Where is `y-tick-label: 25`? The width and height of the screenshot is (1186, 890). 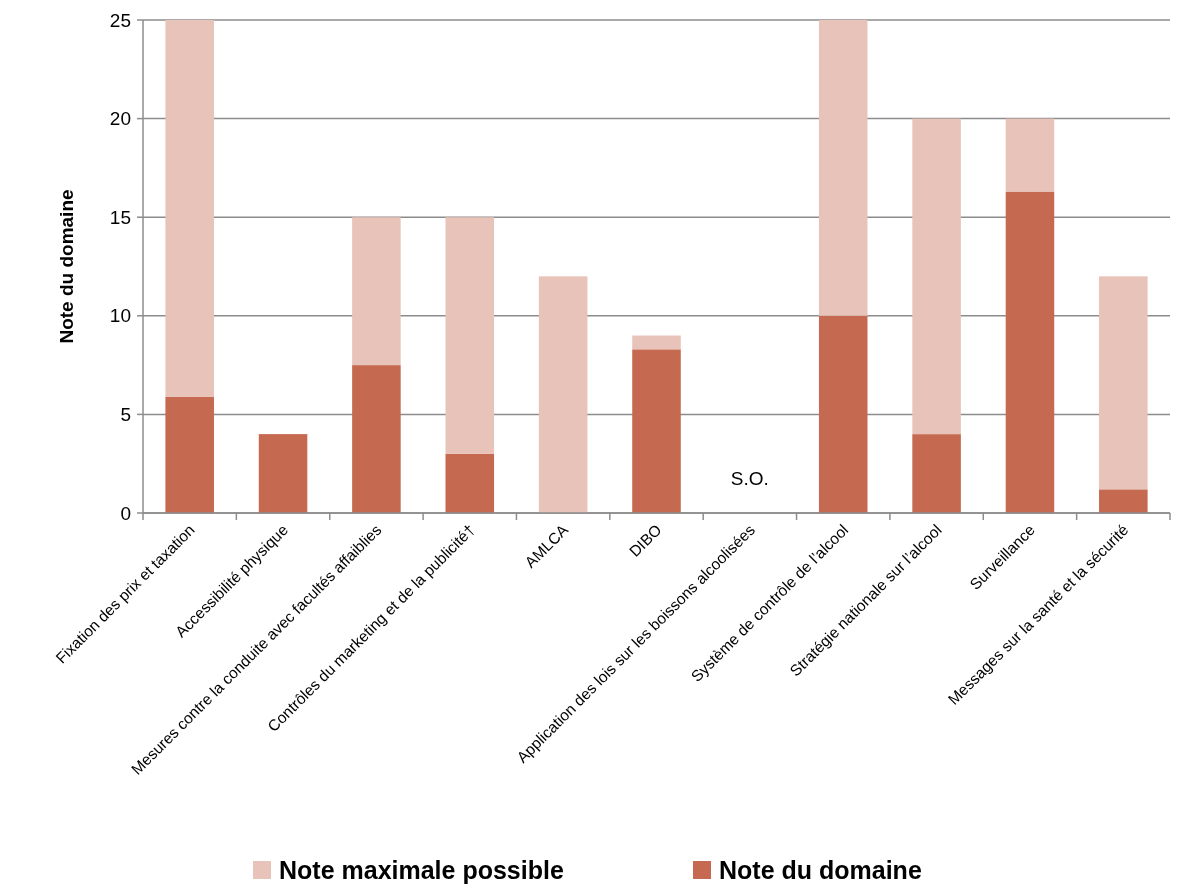
y-tick-label: 25 is located at coordinates (120, 20).